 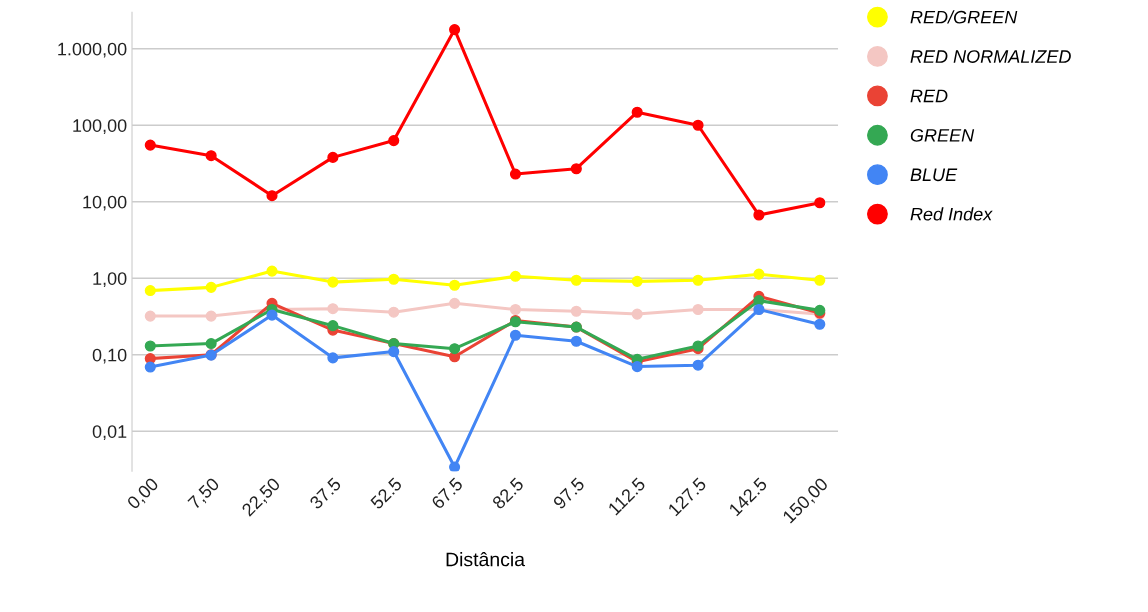 I want to click on x-tick-label: 67.5, so click(x=447, y=493).